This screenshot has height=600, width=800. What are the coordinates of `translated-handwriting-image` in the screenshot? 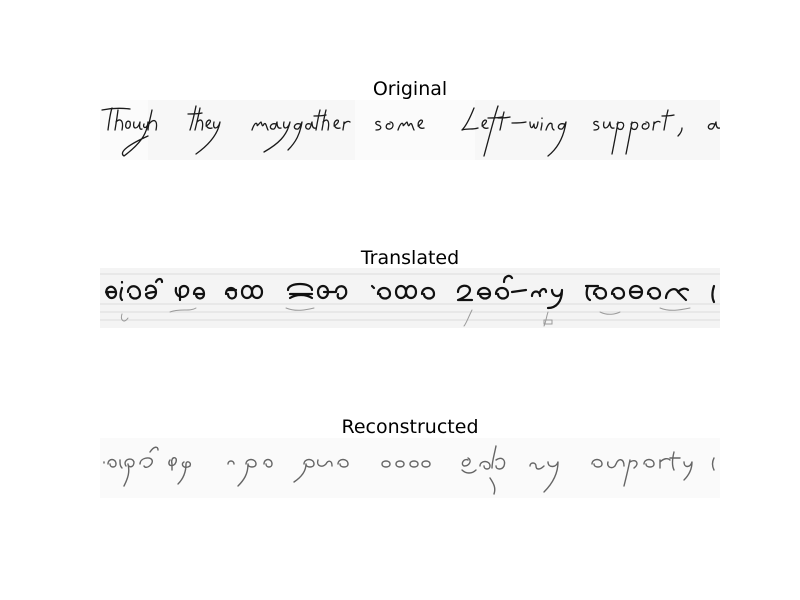 It's located at (410, 298).